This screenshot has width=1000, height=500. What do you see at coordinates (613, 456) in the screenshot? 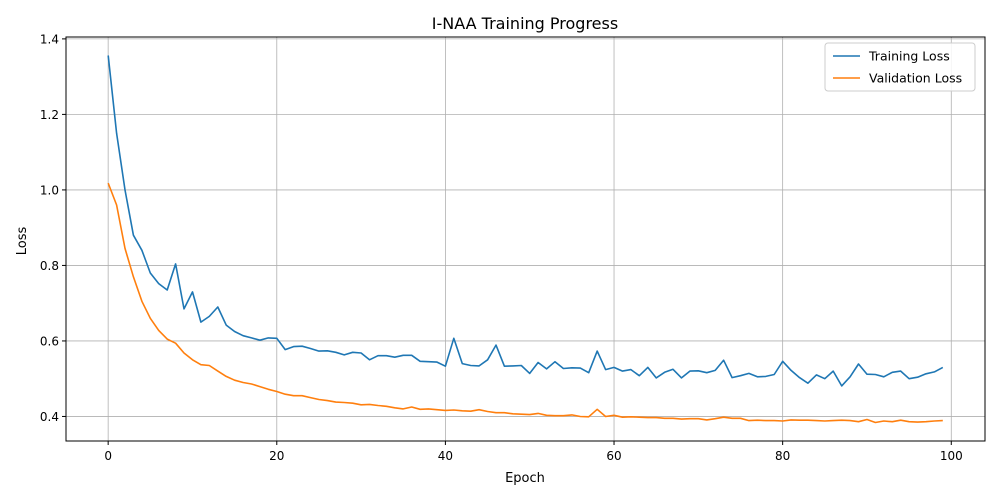
I see `x-tick-label: 60` at bounding box center [613, 456].